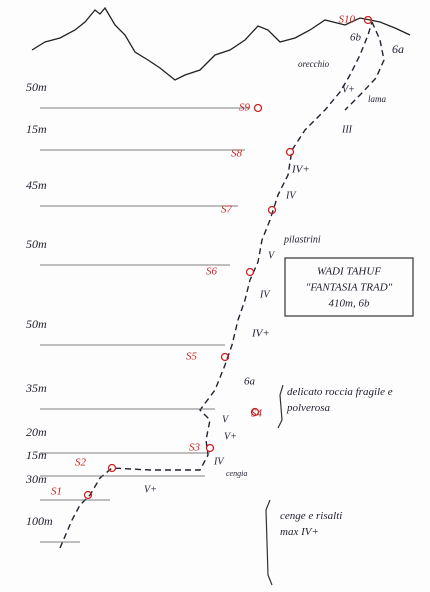 This screenshot has width=430, height=592. What do you see at coordinates (377, 99) in the screenshot?
I see `route-label: lama` at bounding box center [377, 99].